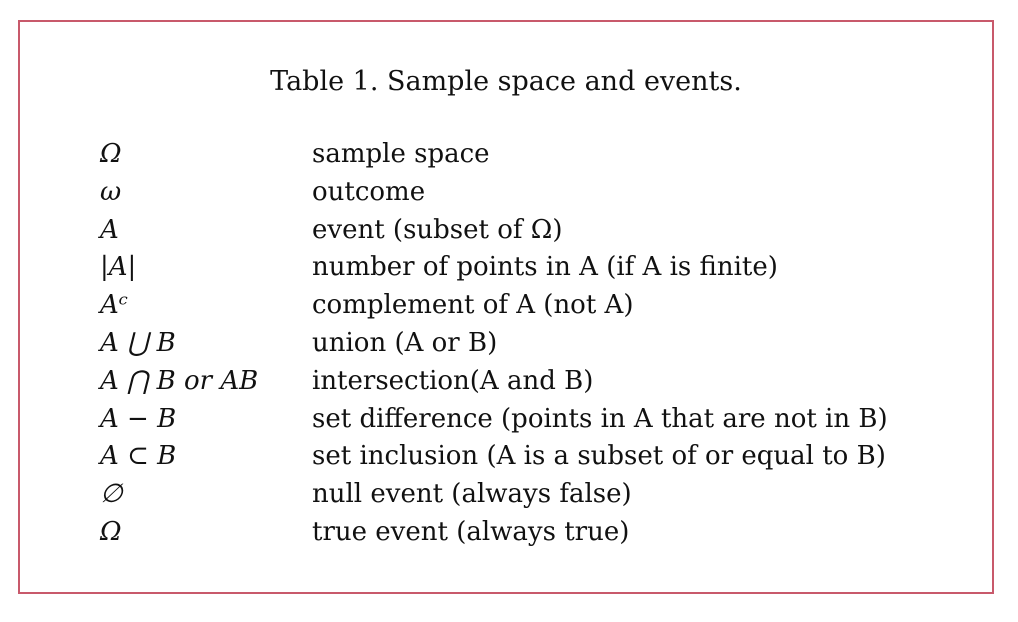  Describe the element at coordinates (401, 154) in the screenshot. I see `description-cell: sample space` at that location.